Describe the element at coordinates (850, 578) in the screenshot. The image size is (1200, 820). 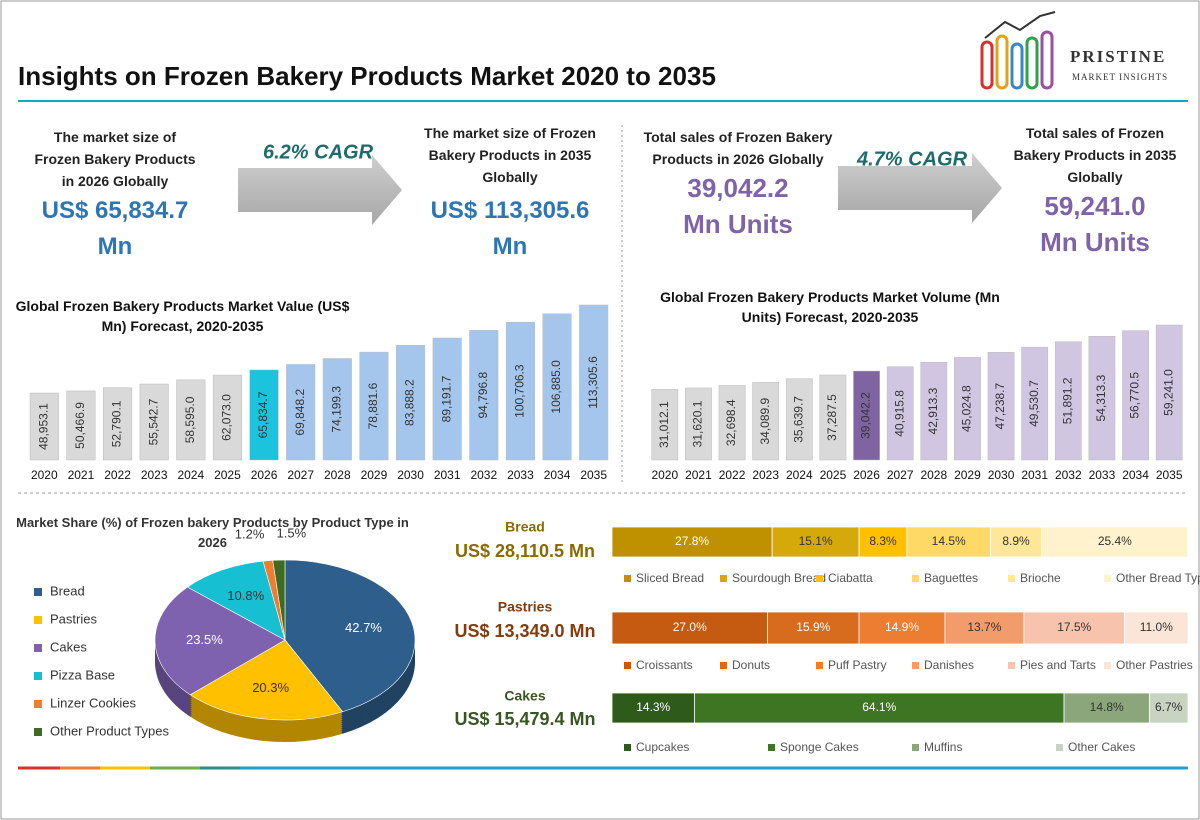
I see `legend-label: Ciabatta` at that location.